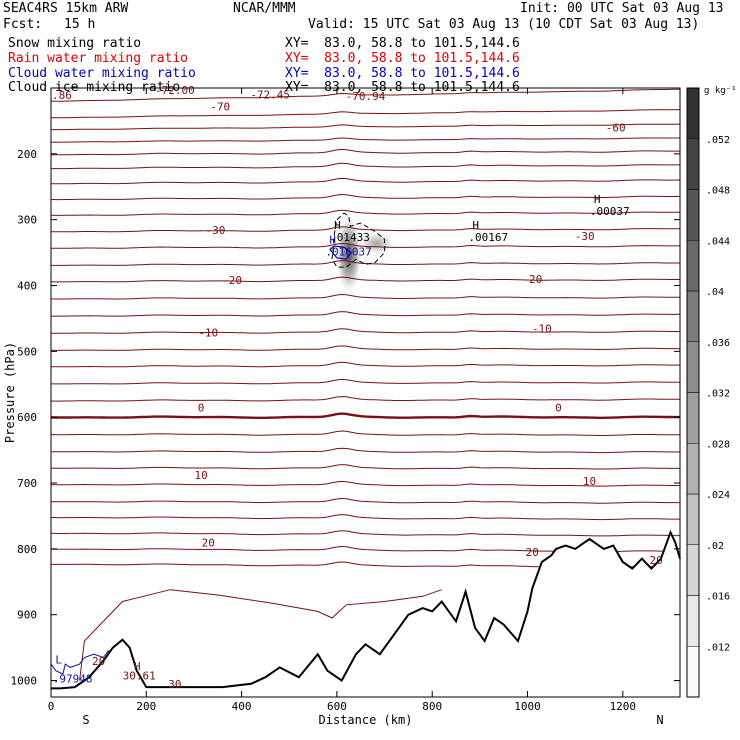 This screenshot has width=740, height=740. I want to click on colorbar-tick-label: .032, so click(718, 394).